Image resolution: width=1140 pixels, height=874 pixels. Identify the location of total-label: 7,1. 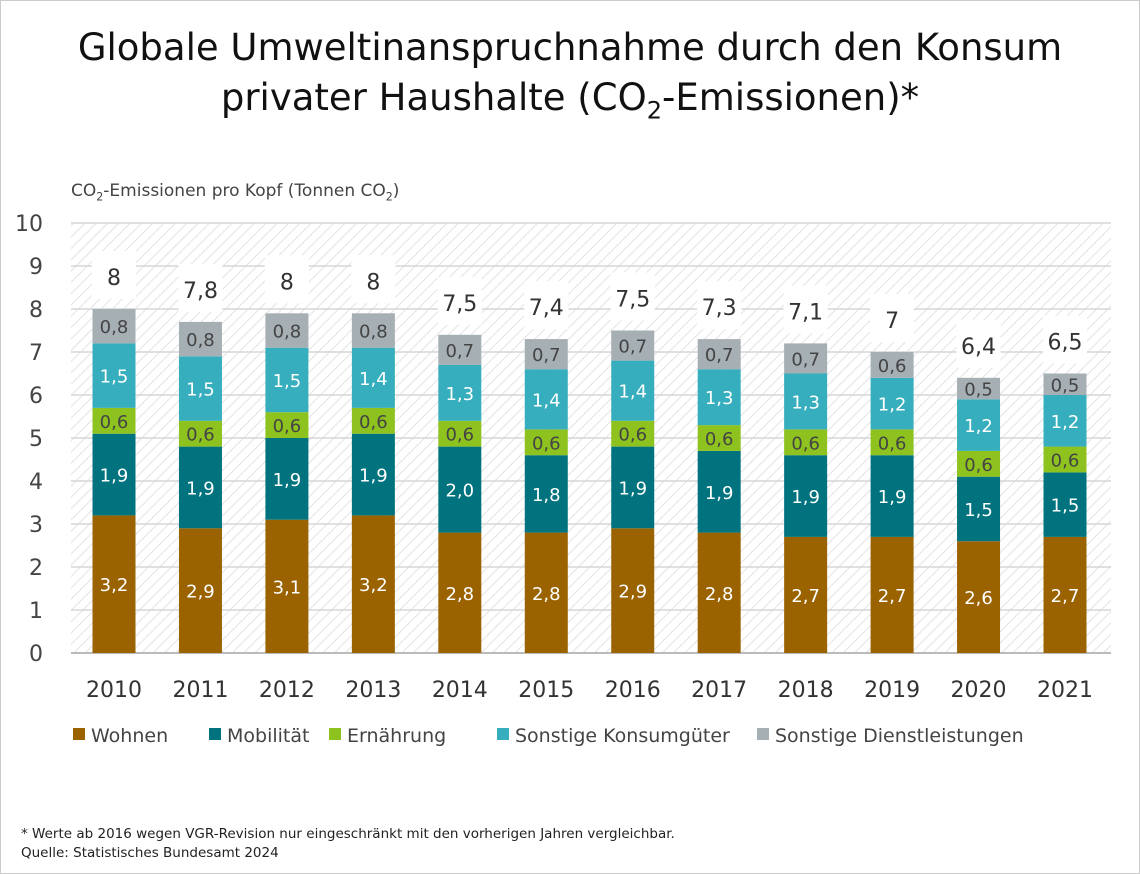
(805, 312).